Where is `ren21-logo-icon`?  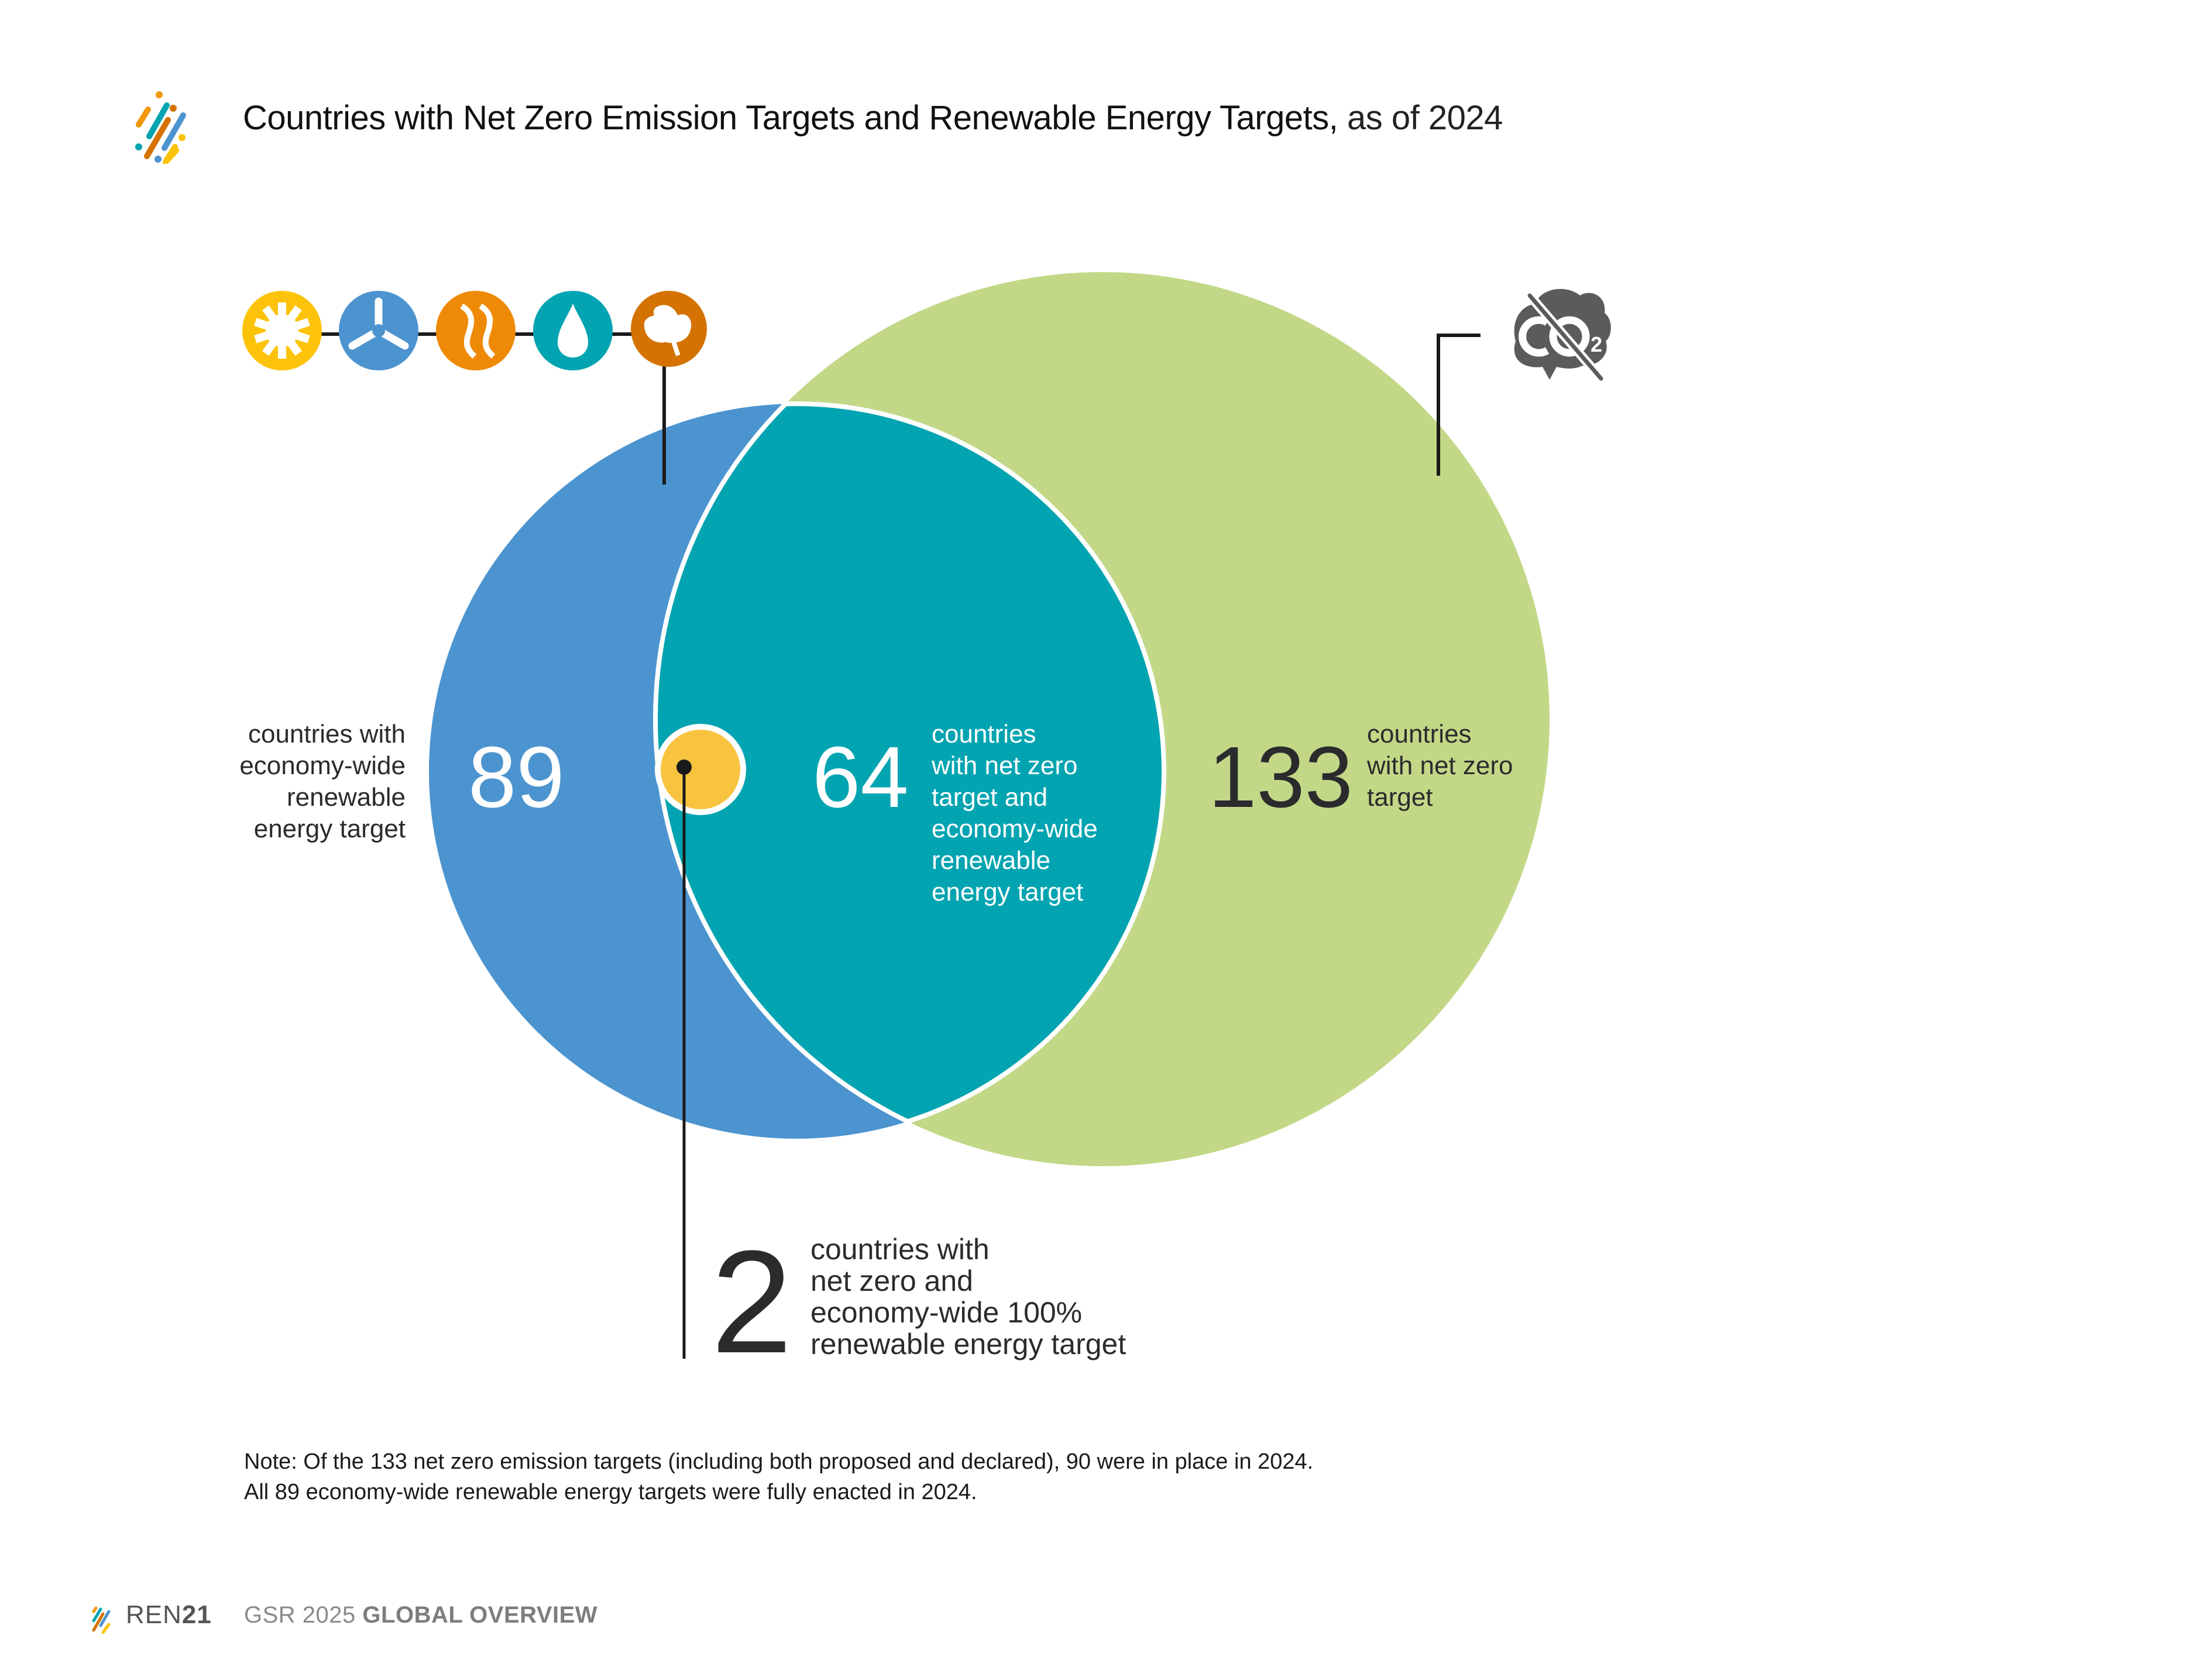 ren21-logo-icon is located at coordinates (160, 127).